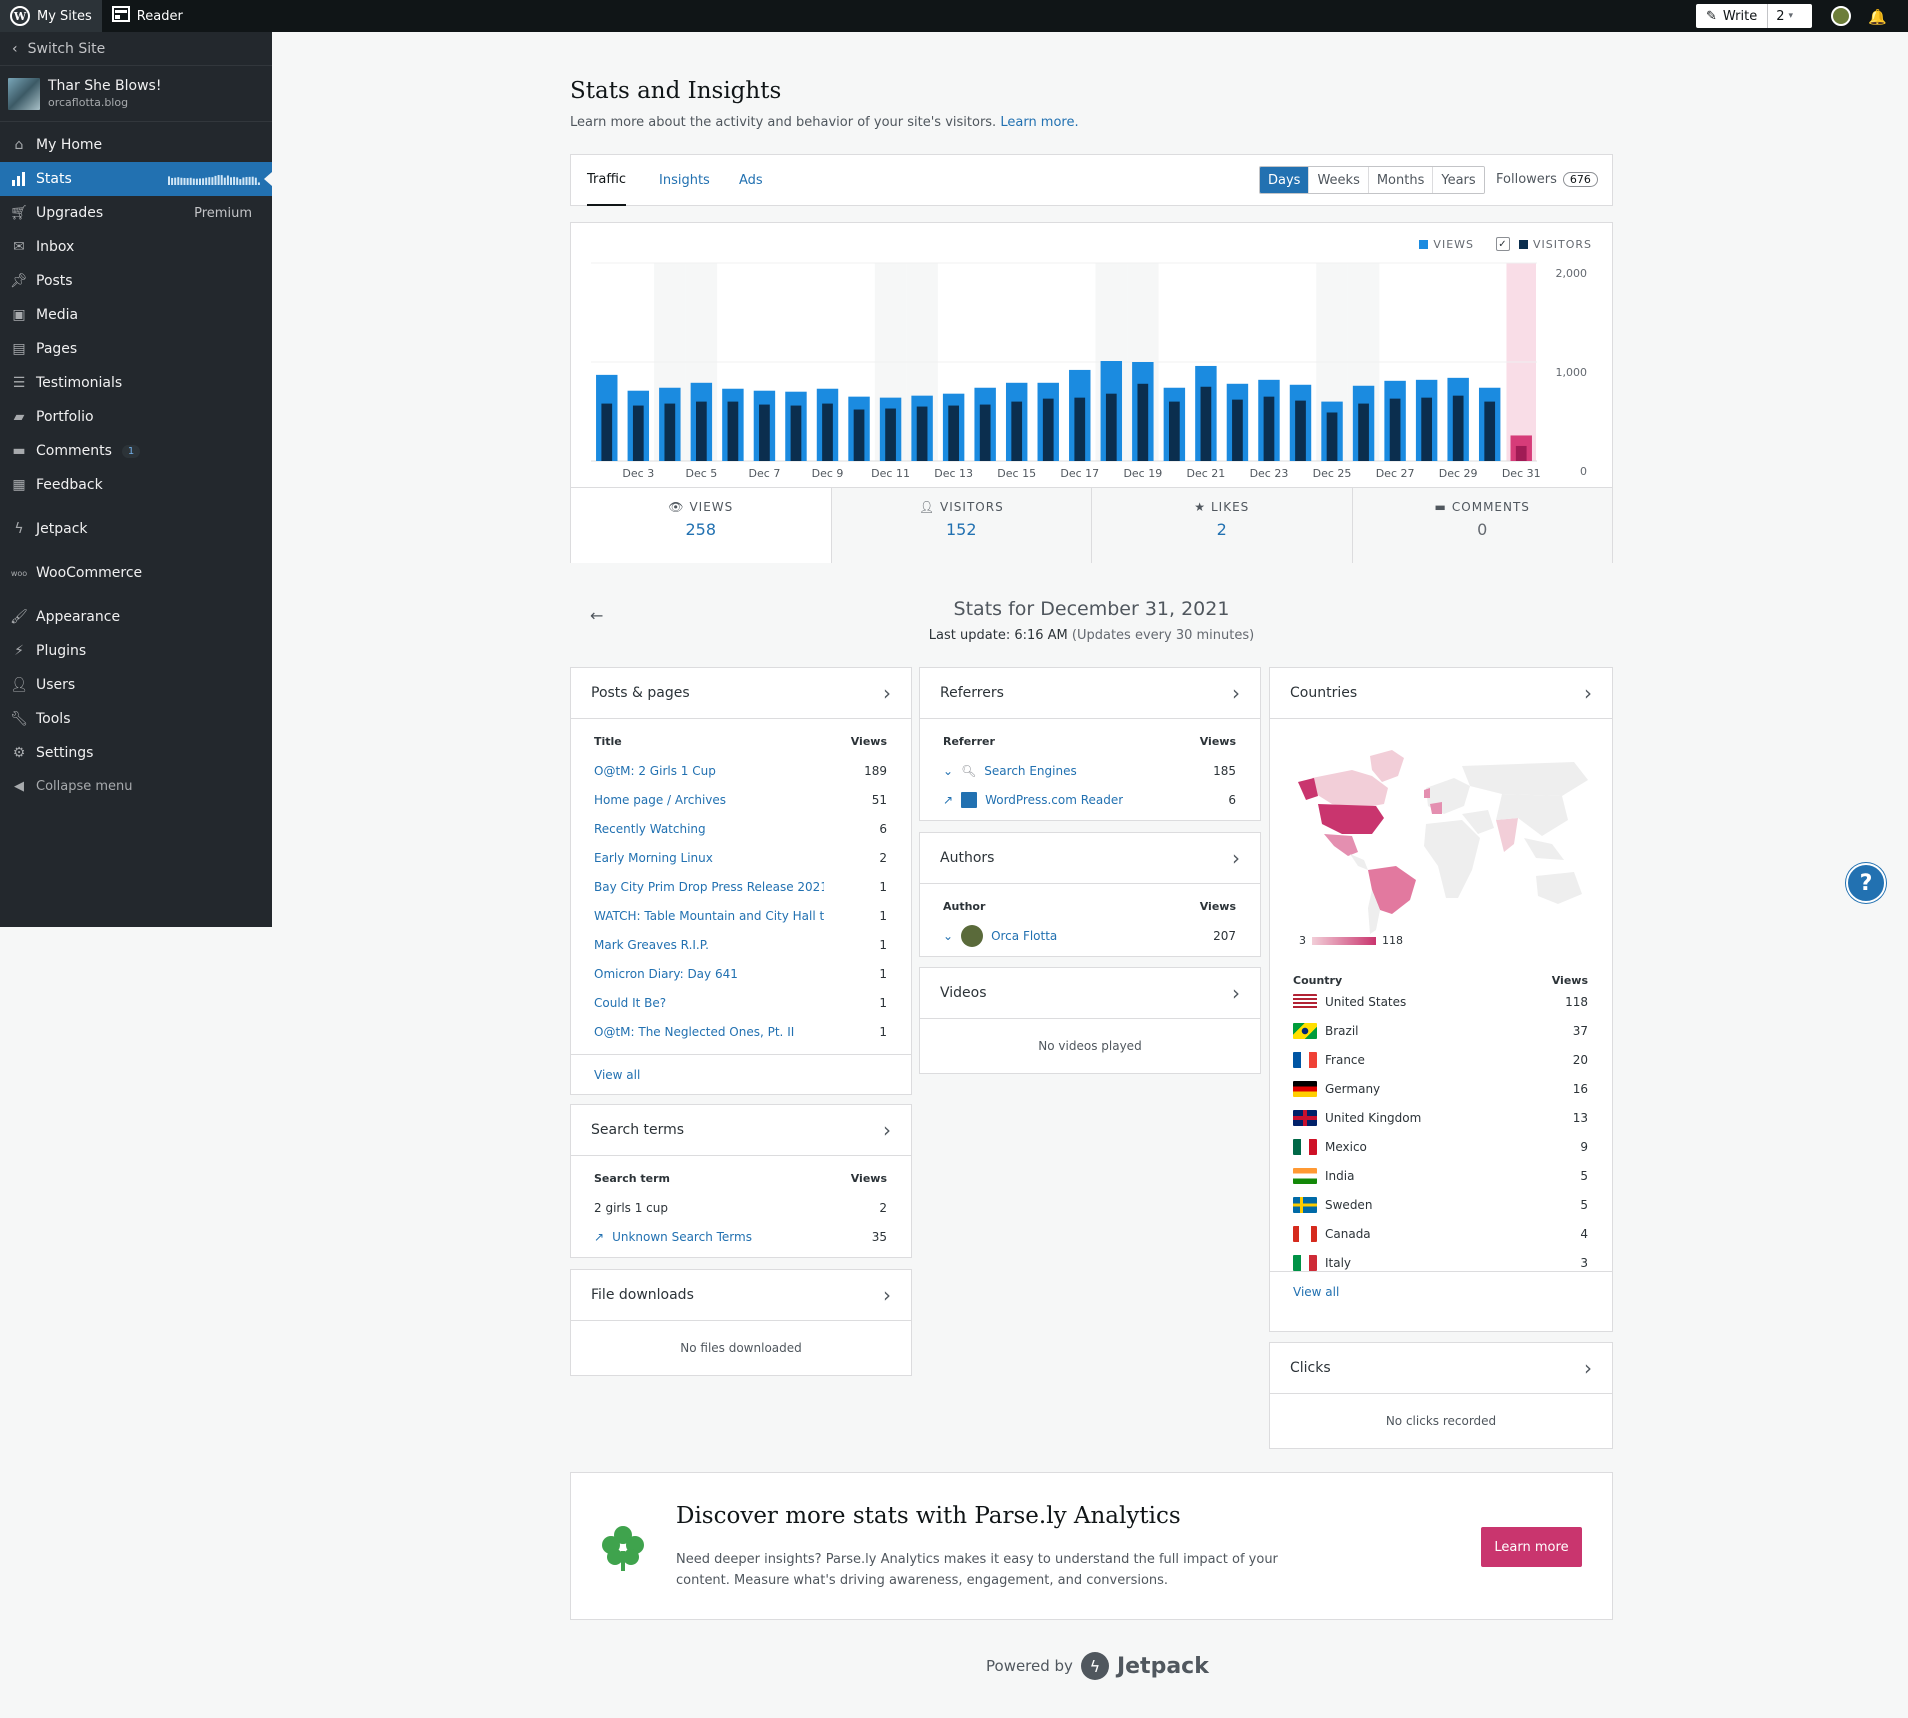 This screenshot has width=1908, height=1718. Describe the element at coordinates (1090, 993) in the screenshot. I see `videos-header: Videos ›` at that location.